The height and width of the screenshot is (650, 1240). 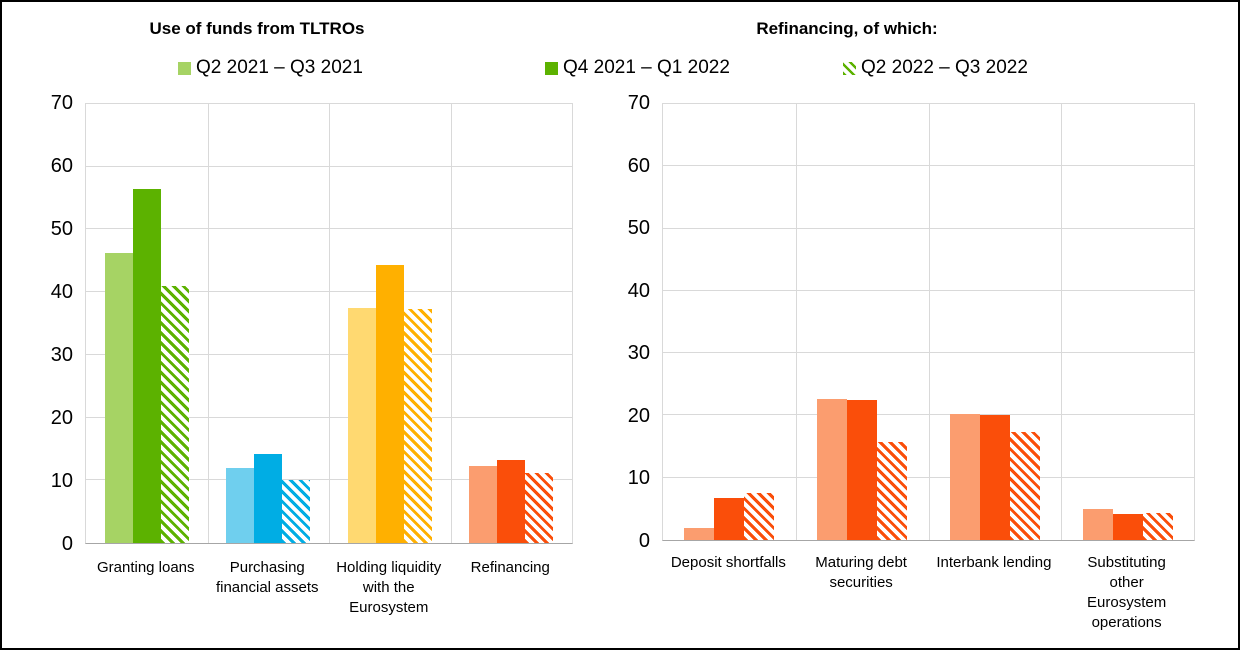 I want to click on x-axis-category-label: Purchasing financial assets, so click(x=267, y=577).